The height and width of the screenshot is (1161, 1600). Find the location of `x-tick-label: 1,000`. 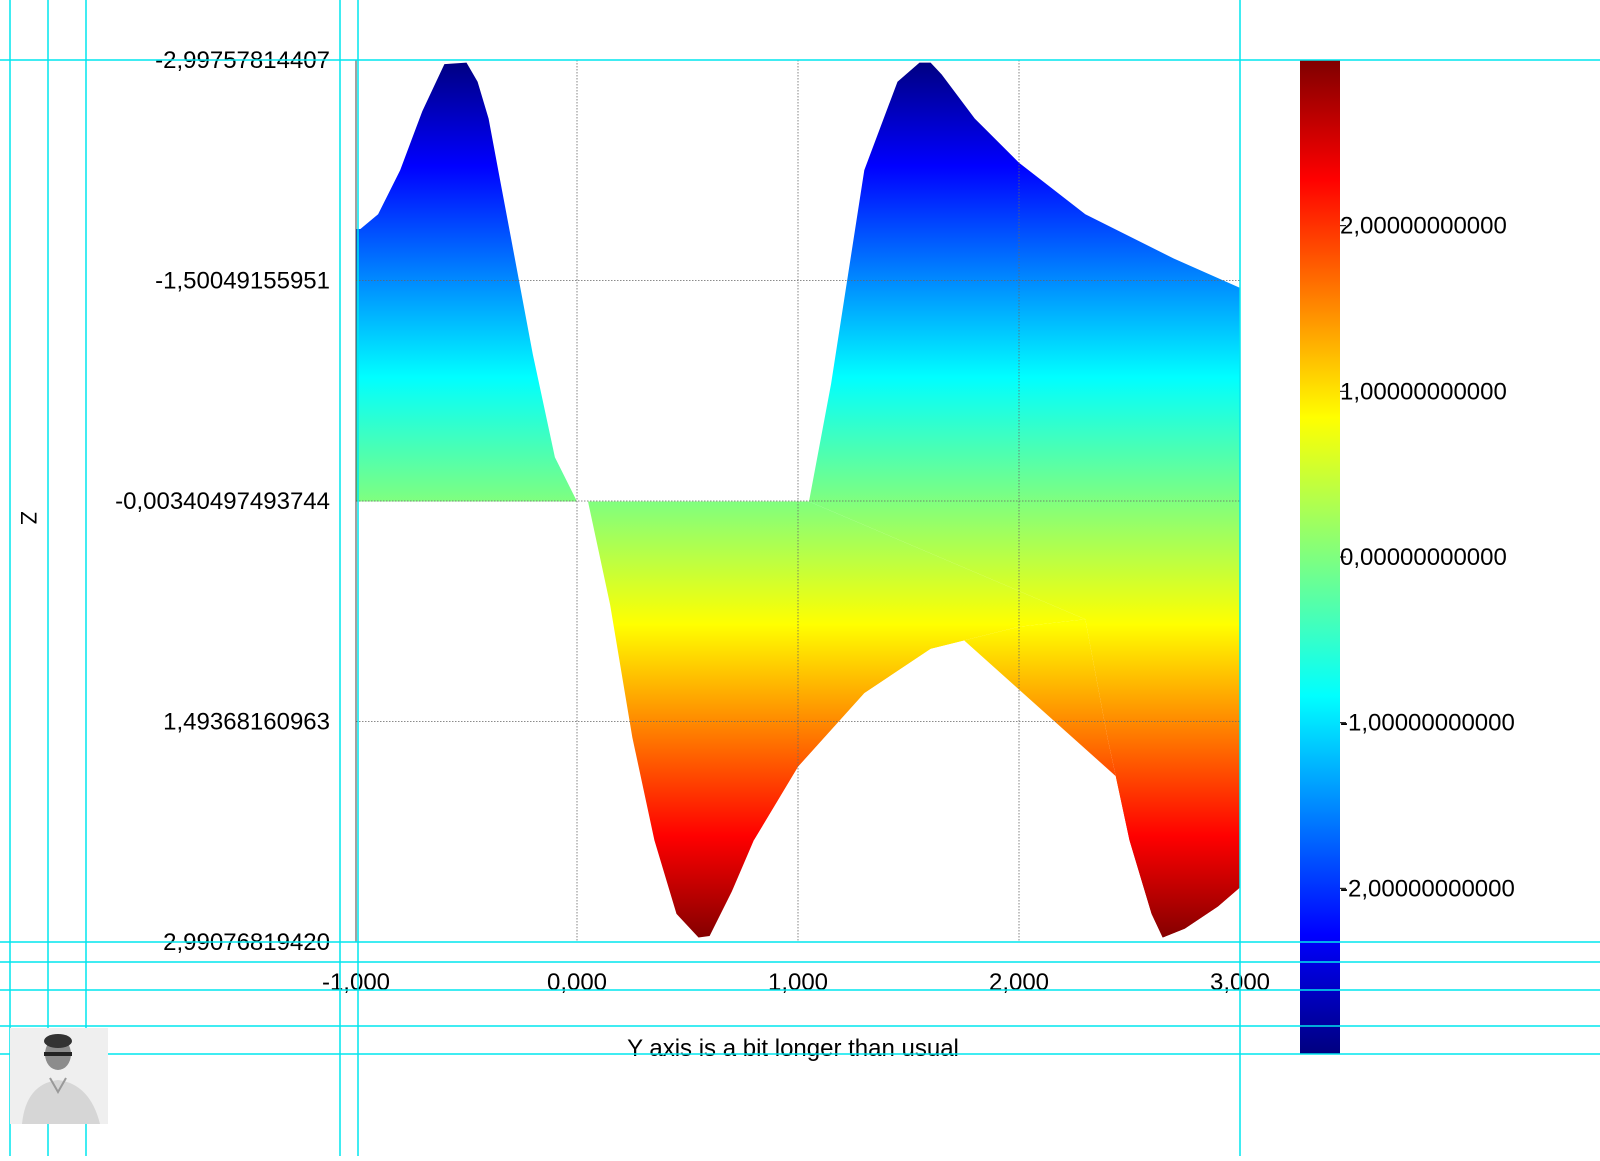

x-tick-label: 1,000 is located at coordinates (798, 982).